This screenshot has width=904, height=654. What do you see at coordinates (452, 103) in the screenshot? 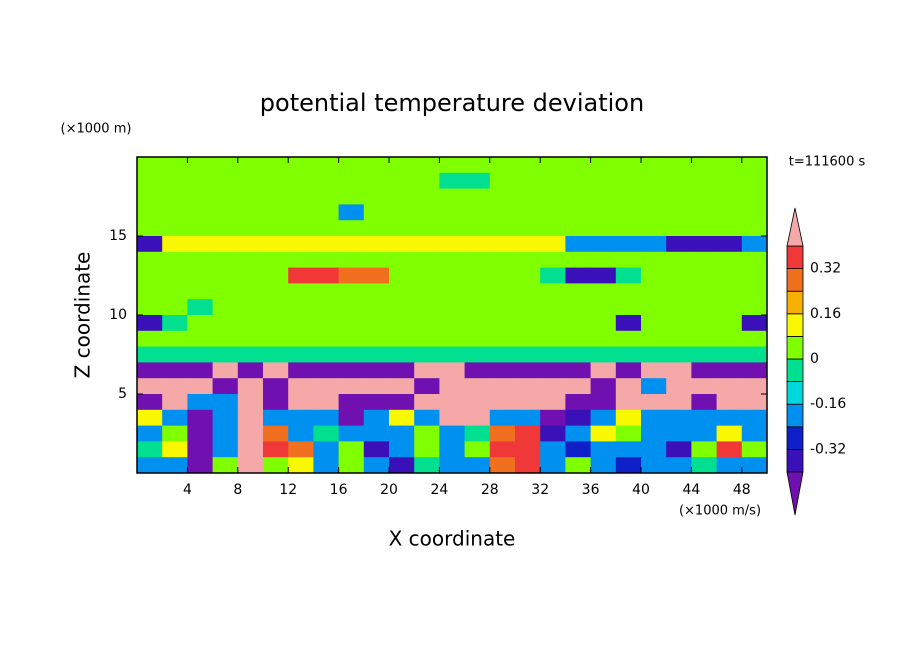
I see `chart-title: potential temperature deviation` at bounding box center [452, 103].